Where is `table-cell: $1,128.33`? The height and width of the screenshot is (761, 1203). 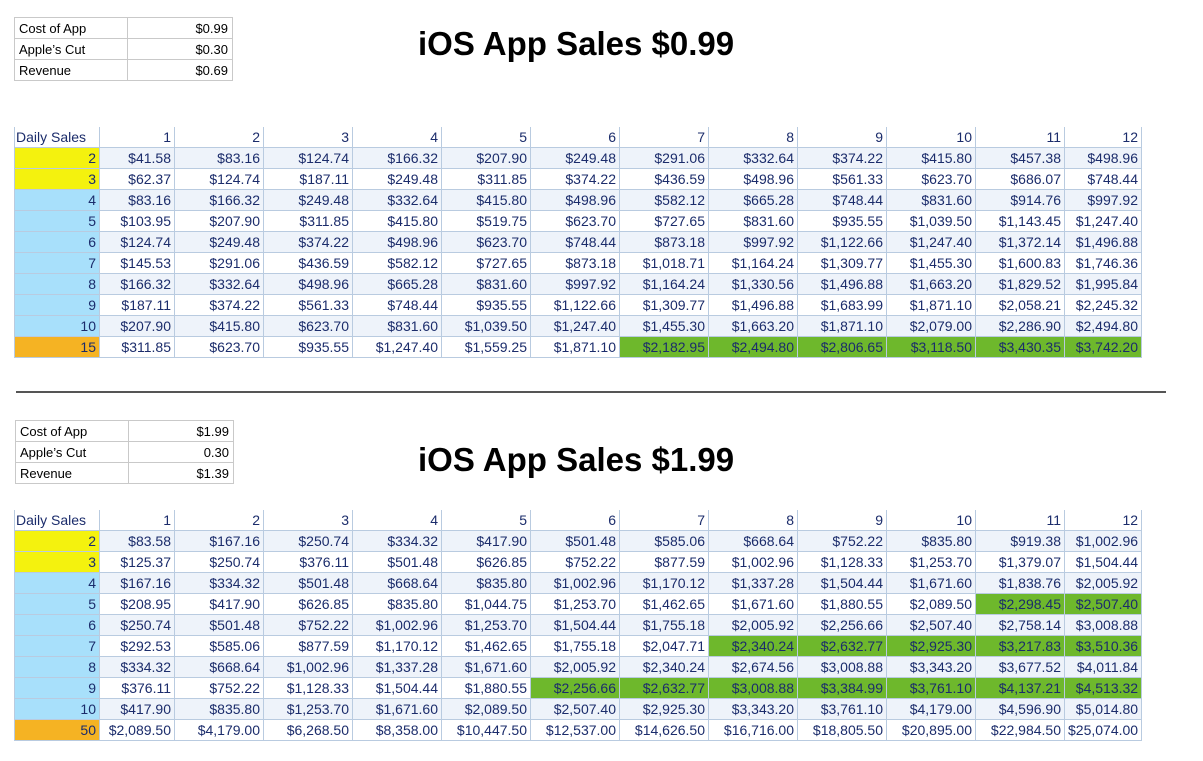
table-cell: $1,128.33 is located at coordinates (842, 562).